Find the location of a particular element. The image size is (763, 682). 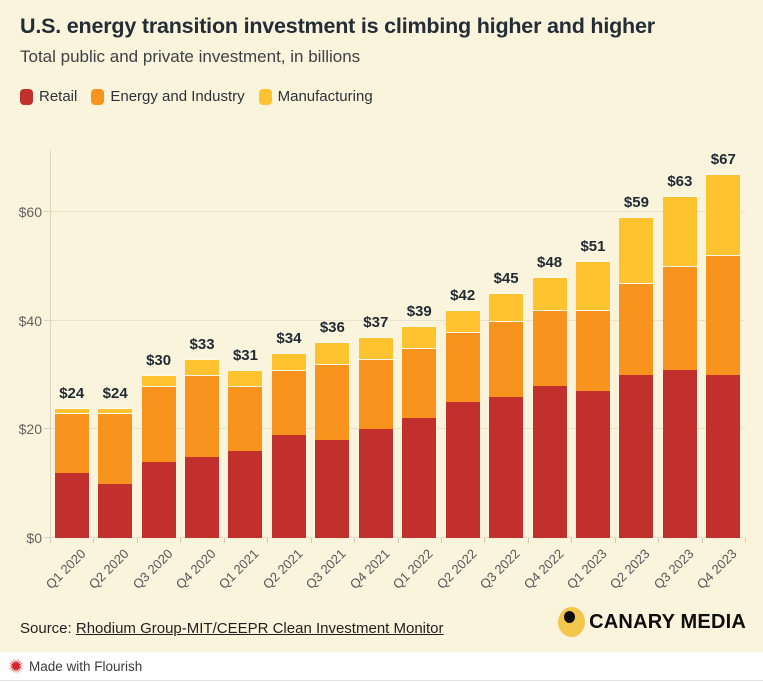

legend-item-retail: Retail is located at coordinates (48, 96).